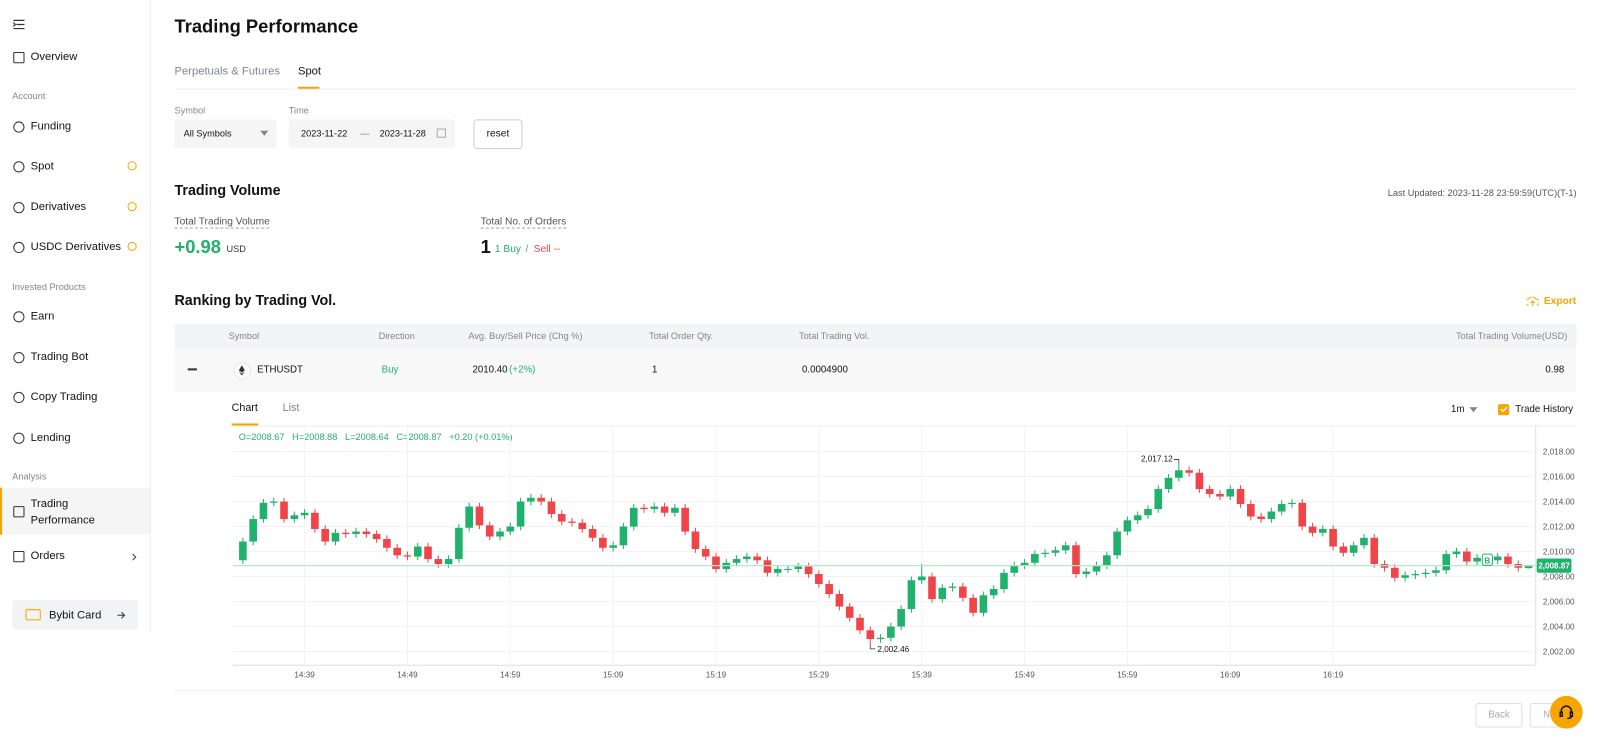 This screenshot has width=1600, height=746. I want to click on column-header: Total Trading Volume(USD), so click(1512, 335).